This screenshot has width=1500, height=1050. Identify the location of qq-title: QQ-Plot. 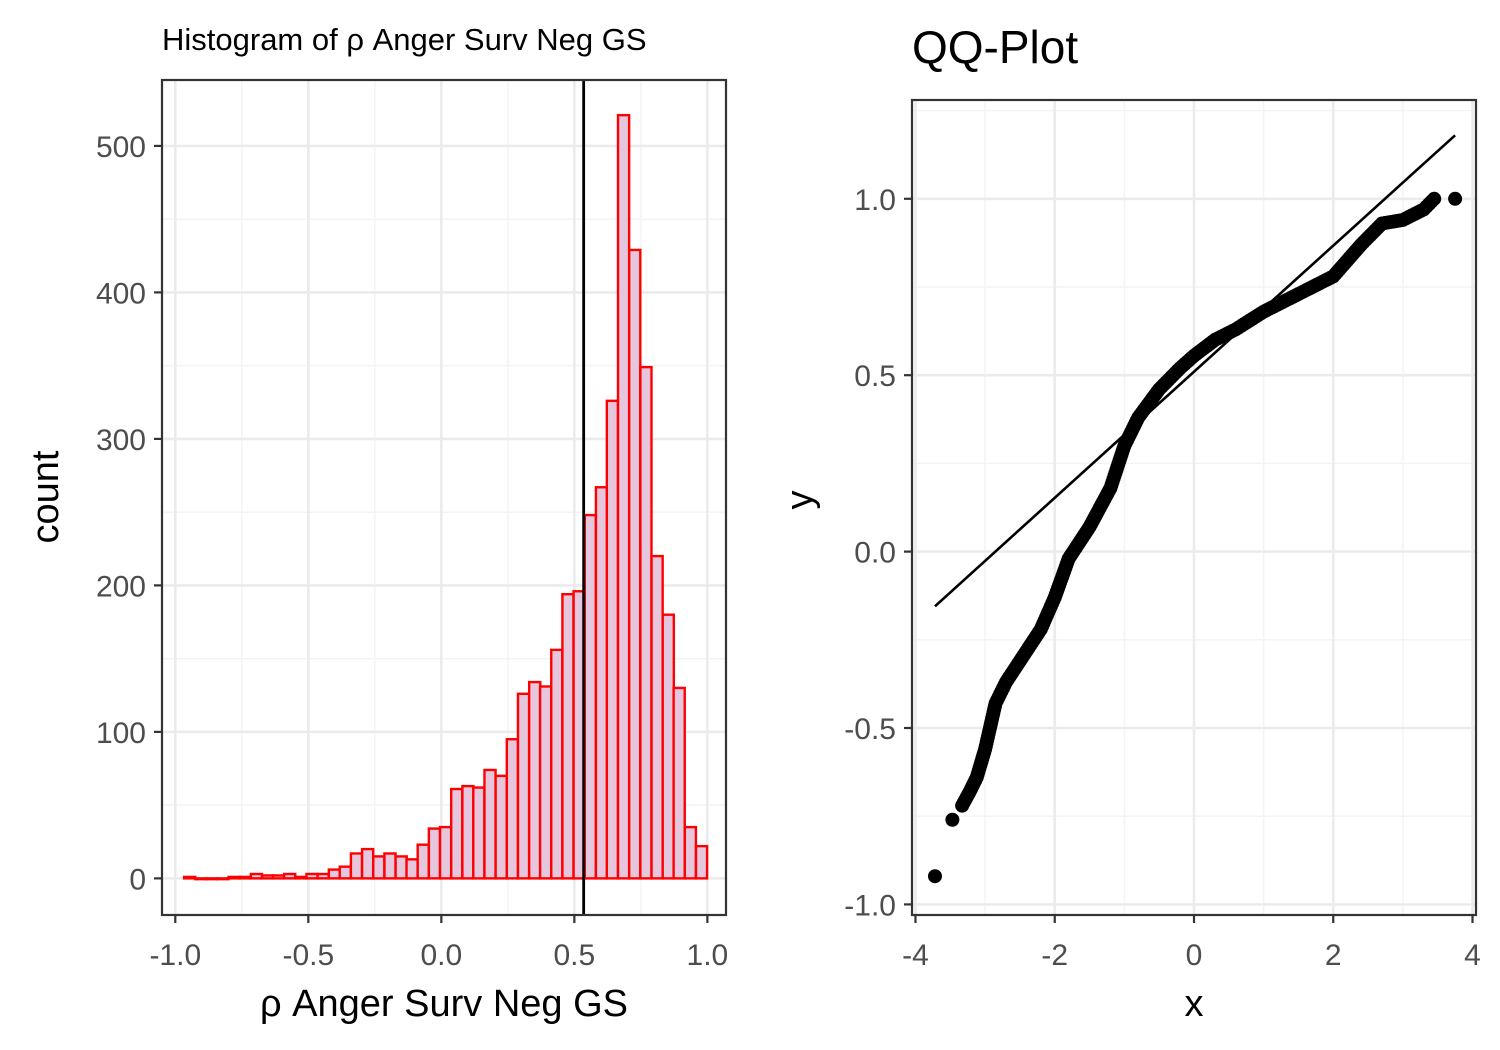
(995, 47).